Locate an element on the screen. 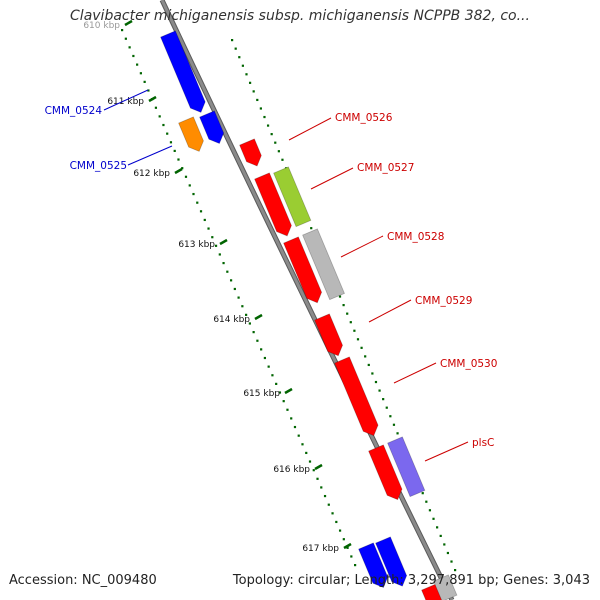 This screenshot has width=600, height=600. gene-red-0527-strand is located at coordinates (273, 204).